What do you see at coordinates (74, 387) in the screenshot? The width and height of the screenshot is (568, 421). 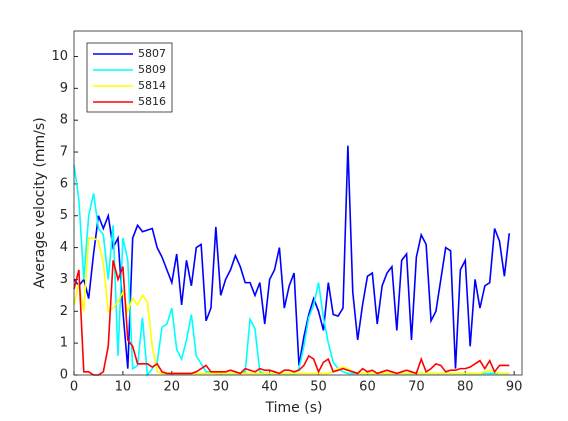 I see `x-tick-label: 0` at bounding box center [74, 387].